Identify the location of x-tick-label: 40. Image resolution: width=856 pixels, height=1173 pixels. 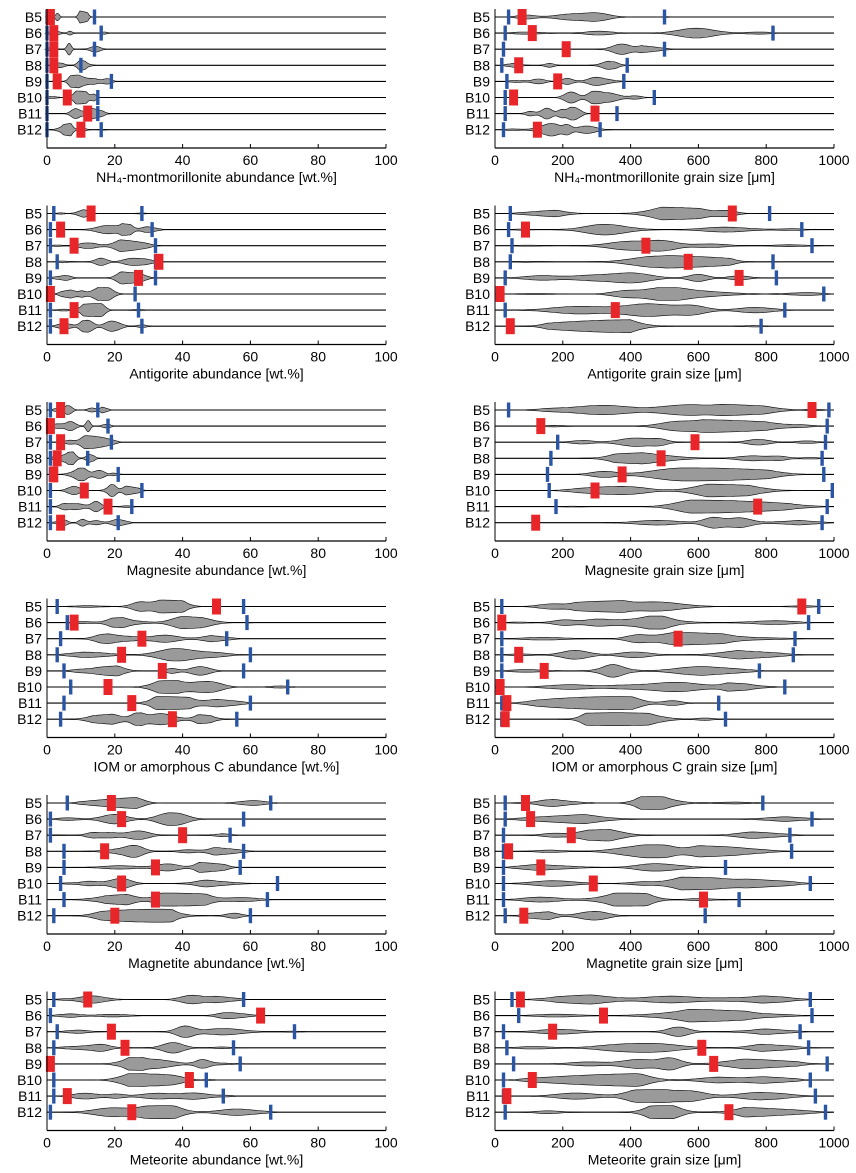
(183, 160).